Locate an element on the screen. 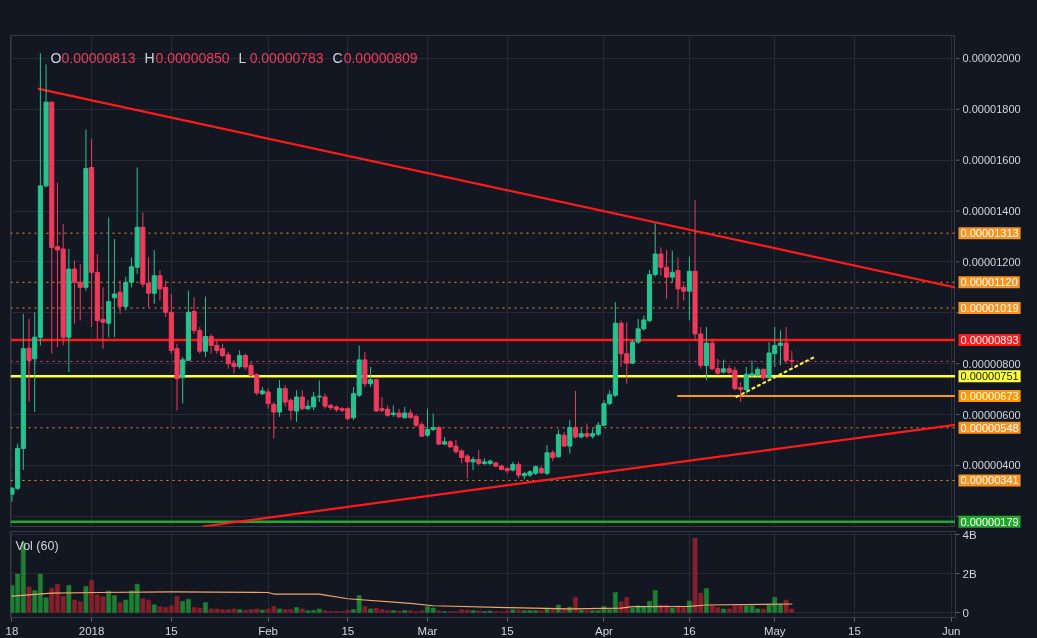  annotation: 0.00000673 is located at coordinates (989, 395).